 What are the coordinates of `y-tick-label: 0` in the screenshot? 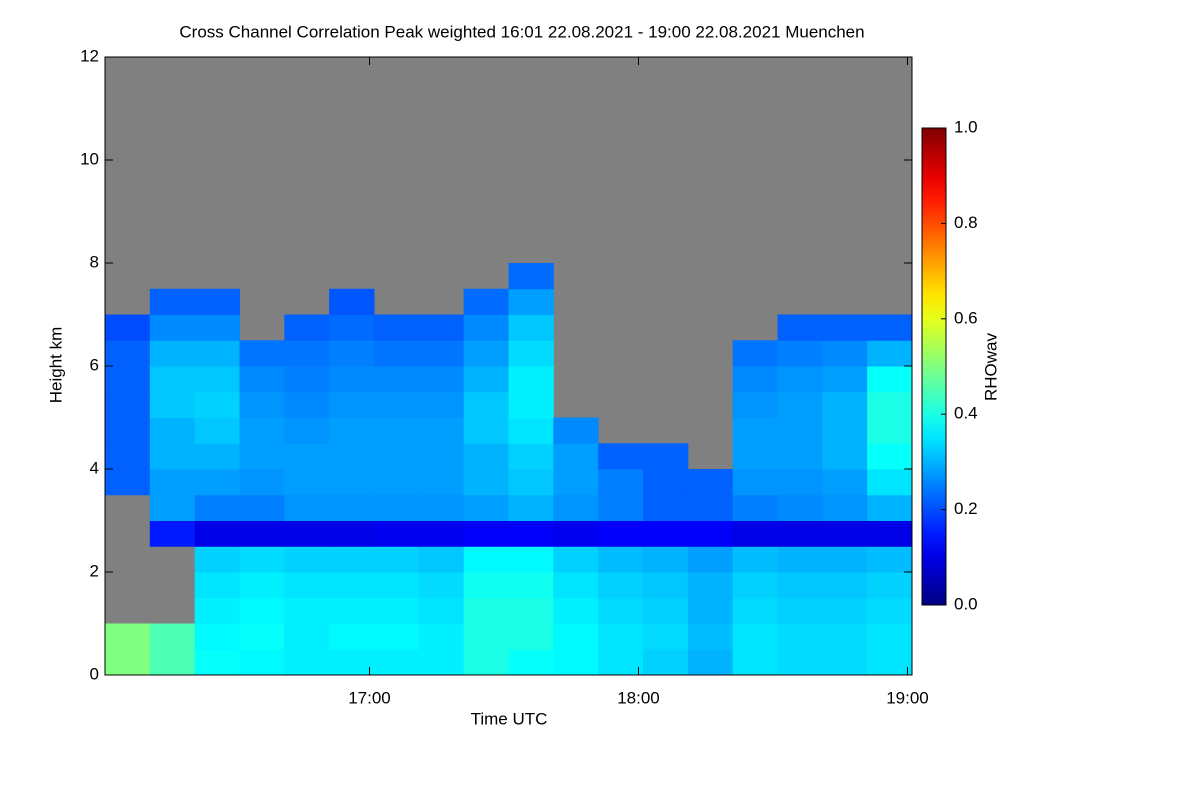 It's located at (94, 673).